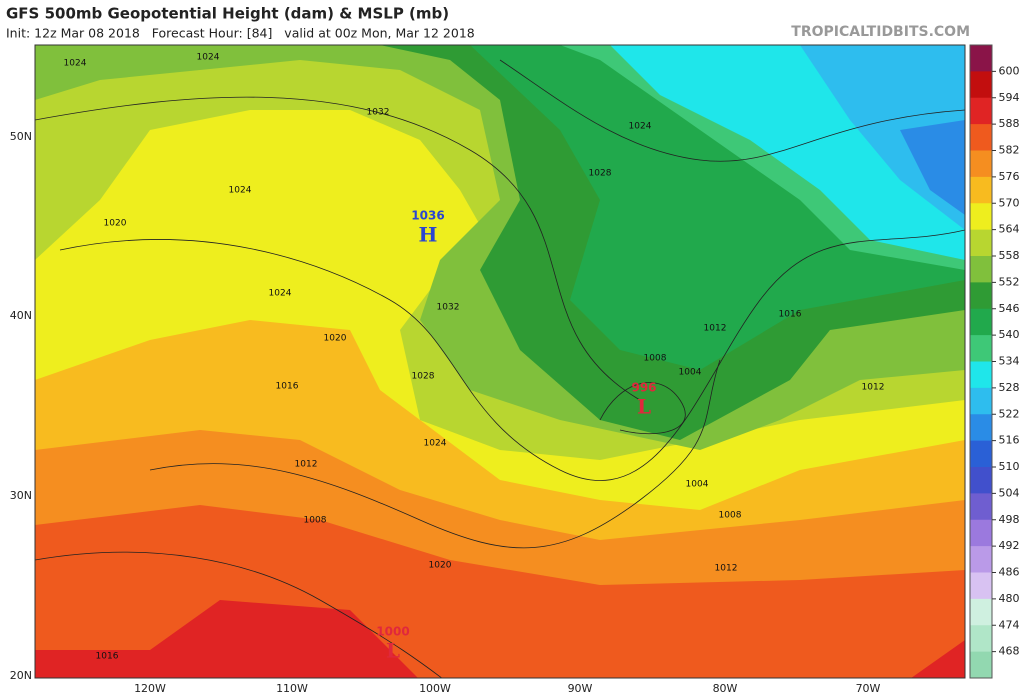 Image resolution: width=1024 pixels, height=700 pixels. Describe the element at coordinates (1009, 466) in the screenshot. I see `colorbar-label: 510` at that location.